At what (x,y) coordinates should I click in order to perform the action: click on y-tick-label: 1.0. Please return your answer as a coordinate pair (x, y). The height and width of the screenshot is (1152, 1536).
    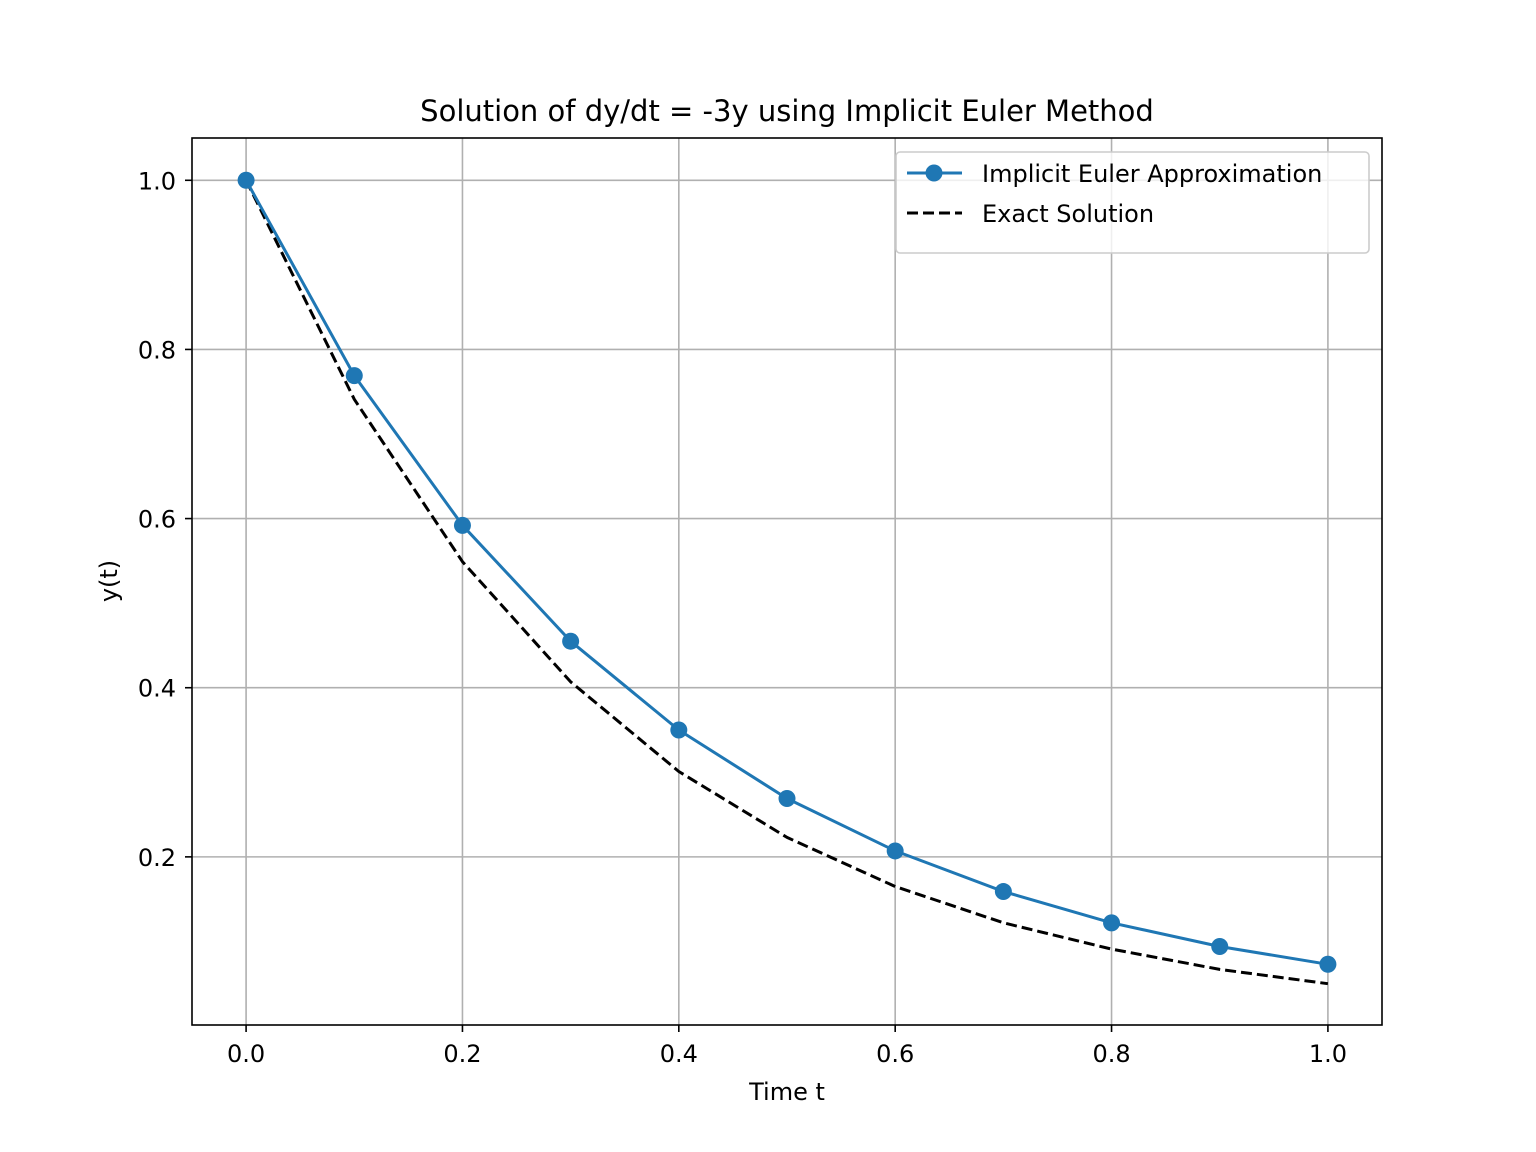
    Looking at the image, I should click on (157, 181).